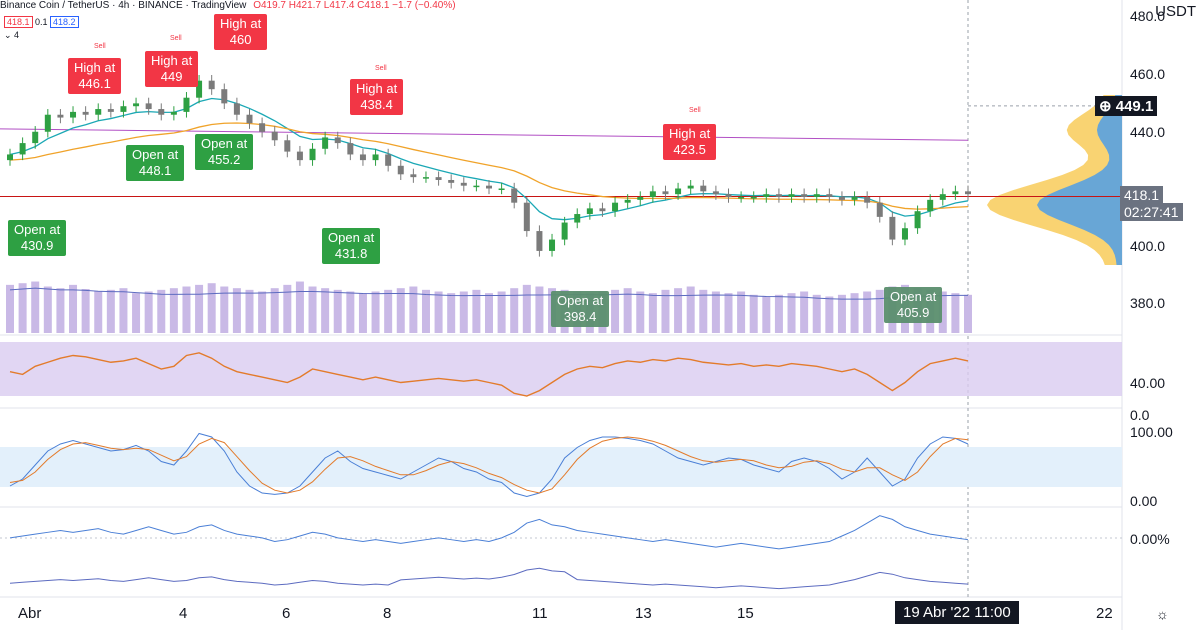 The width and height of the screenshot is (1200, 630). Describe the element at coordinates (1104, 613) in the screenshot. I see `date-label-22: 22` at that location.